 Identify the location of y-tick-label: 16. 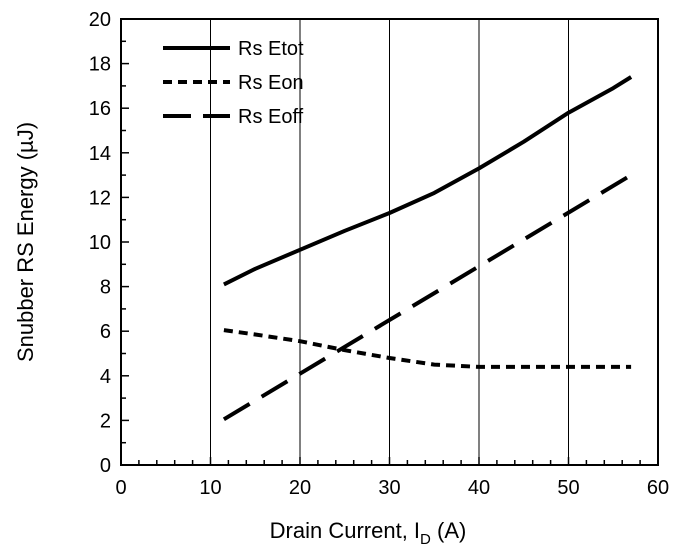
(100, 109).